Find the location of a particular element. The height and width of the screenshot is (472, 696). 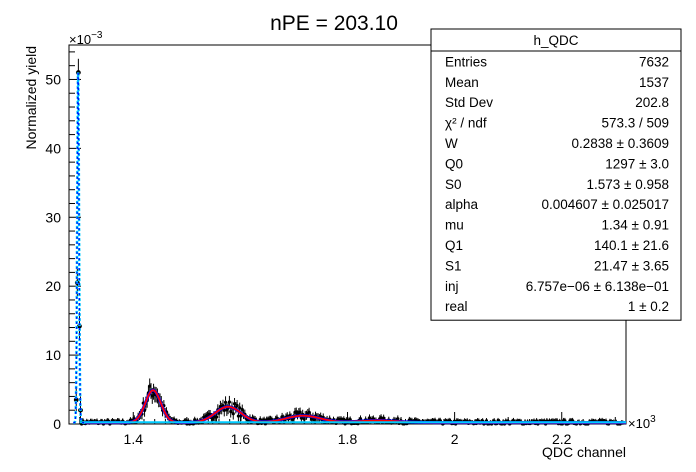

x-tick-label: 1.6 is located at coordinates (241, 439).